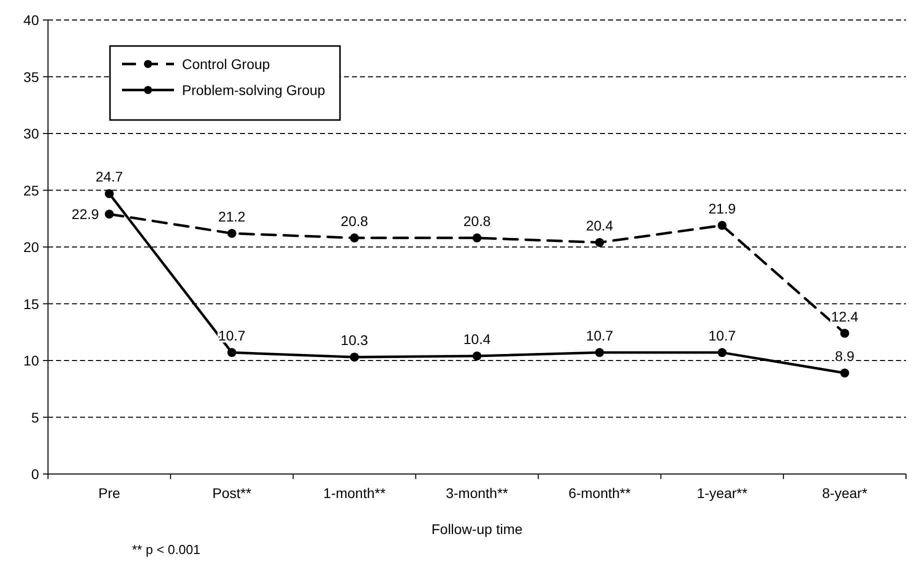  Describe the element at coordinates (600, 225) in the screenshot. I see `data-label: 20.4` at that location.